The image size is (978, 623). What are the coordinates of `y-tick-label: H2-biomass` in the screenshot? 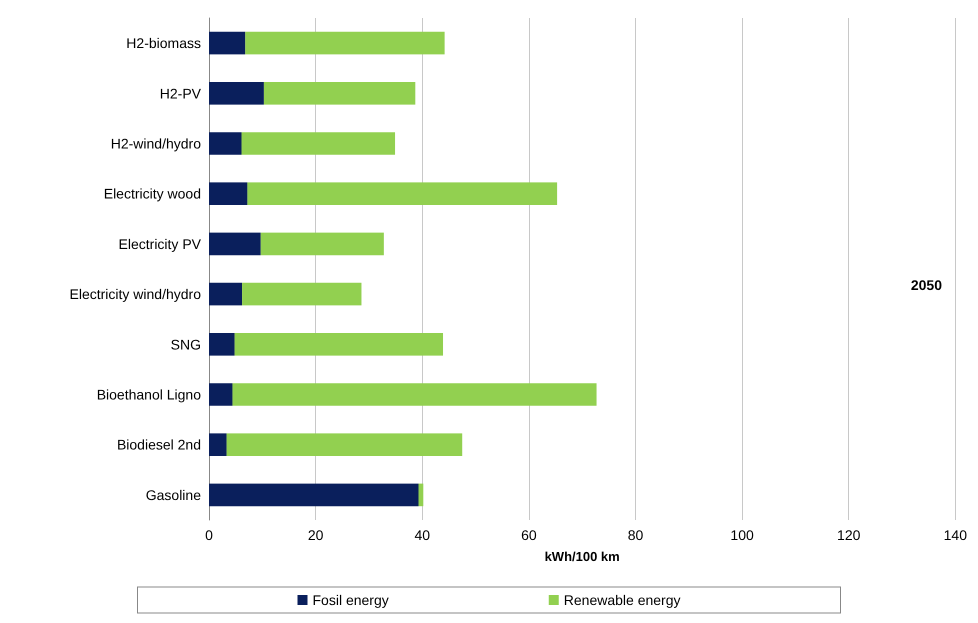 It's located at (163, 43).